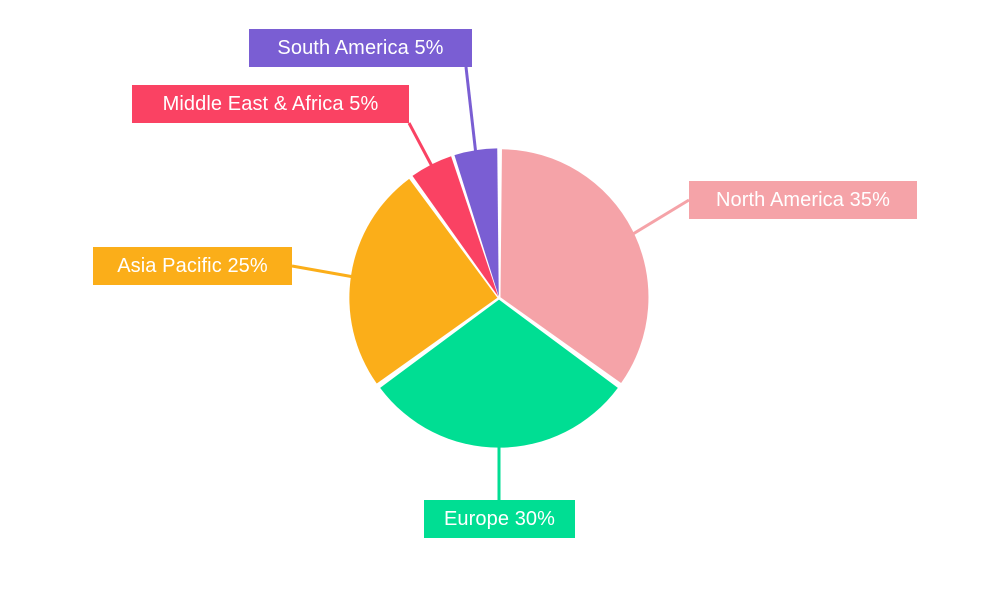  What do you see at coordinates (323, 271) in the screenshot?
I see `leader-line-asia-pacific` at bounding box center [323, 271].